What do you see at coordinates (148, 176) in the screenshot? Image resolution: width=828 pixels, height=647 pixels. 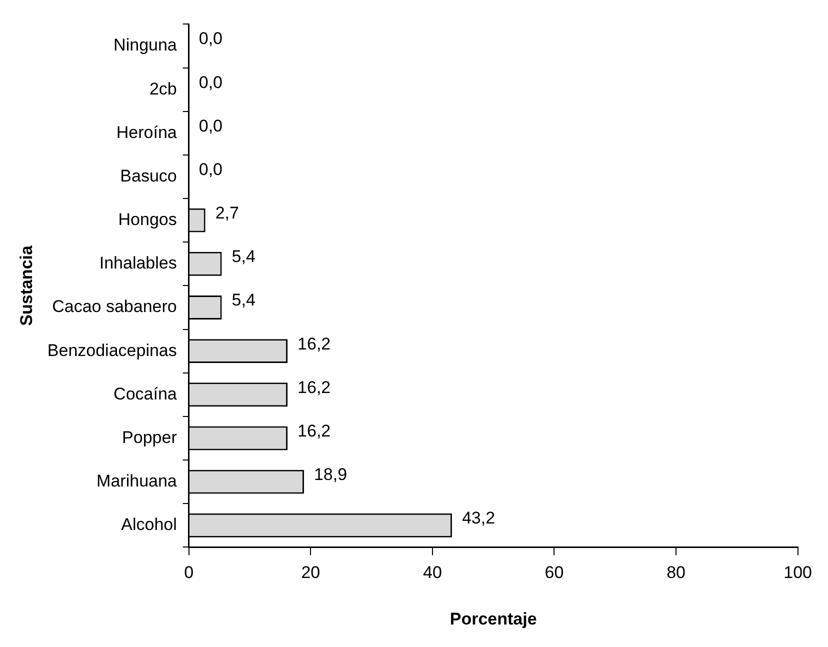 I see `y-tick-label: Basuco` at bounding box center [148, 176].